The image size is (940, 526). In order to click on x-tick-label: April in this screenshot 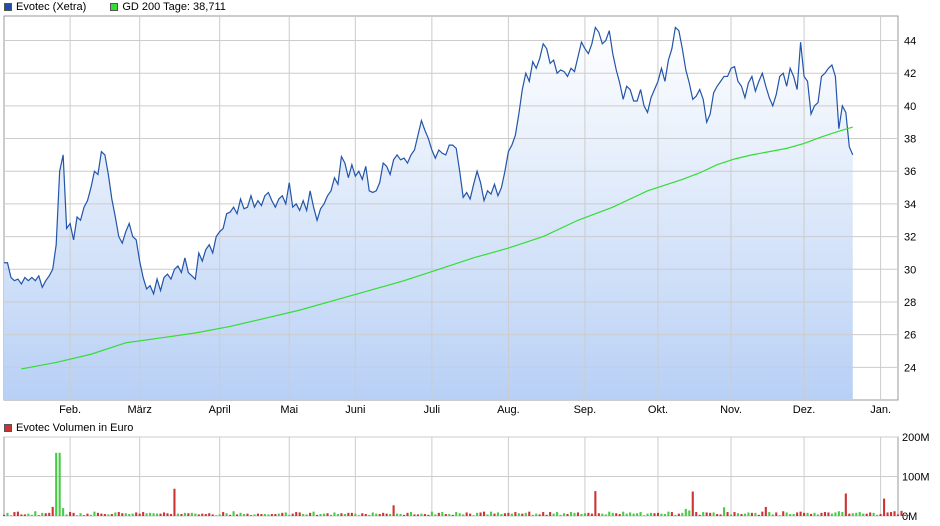, I will do `click(220, 410)`.